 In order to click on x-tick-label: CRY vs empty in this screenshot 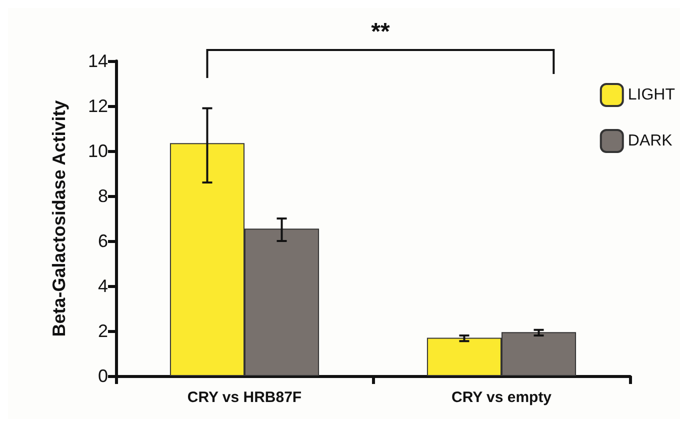, I will do `click(501, 397)`.